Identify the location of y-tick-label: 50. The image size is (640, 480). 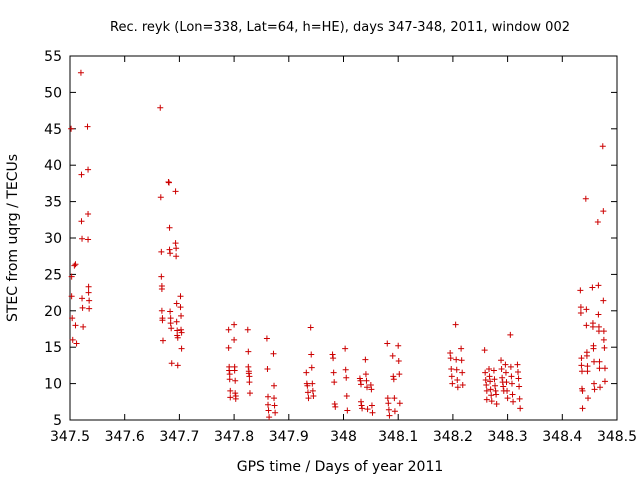
(53, 93).